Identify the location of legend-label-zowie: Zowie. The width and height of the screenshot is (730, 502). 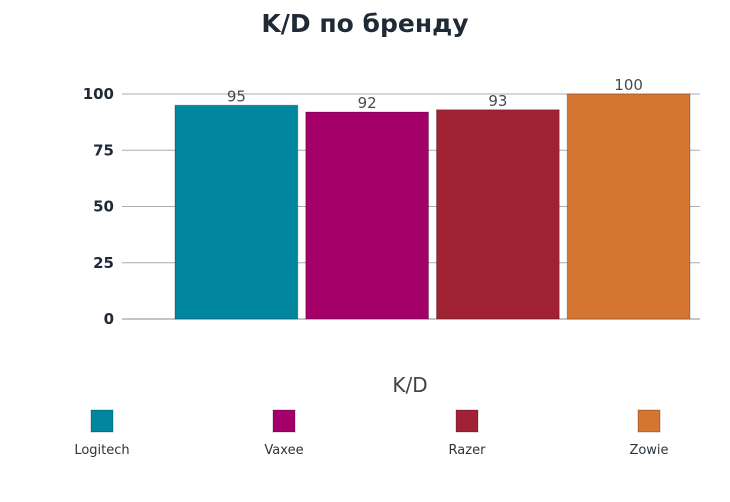
(648, 450).